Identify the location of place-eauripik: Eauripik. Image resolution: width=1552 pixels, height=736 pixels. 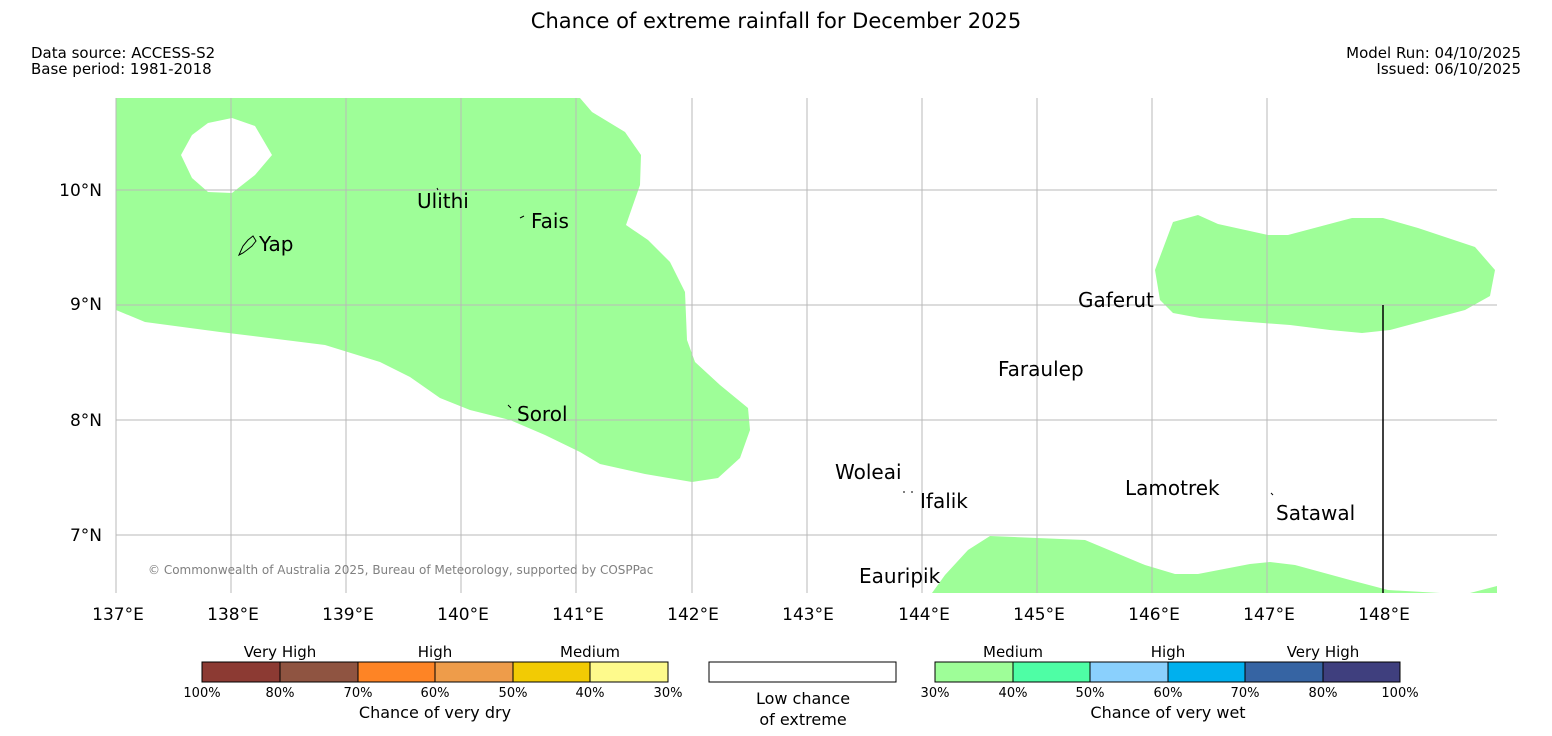
(900, 576).